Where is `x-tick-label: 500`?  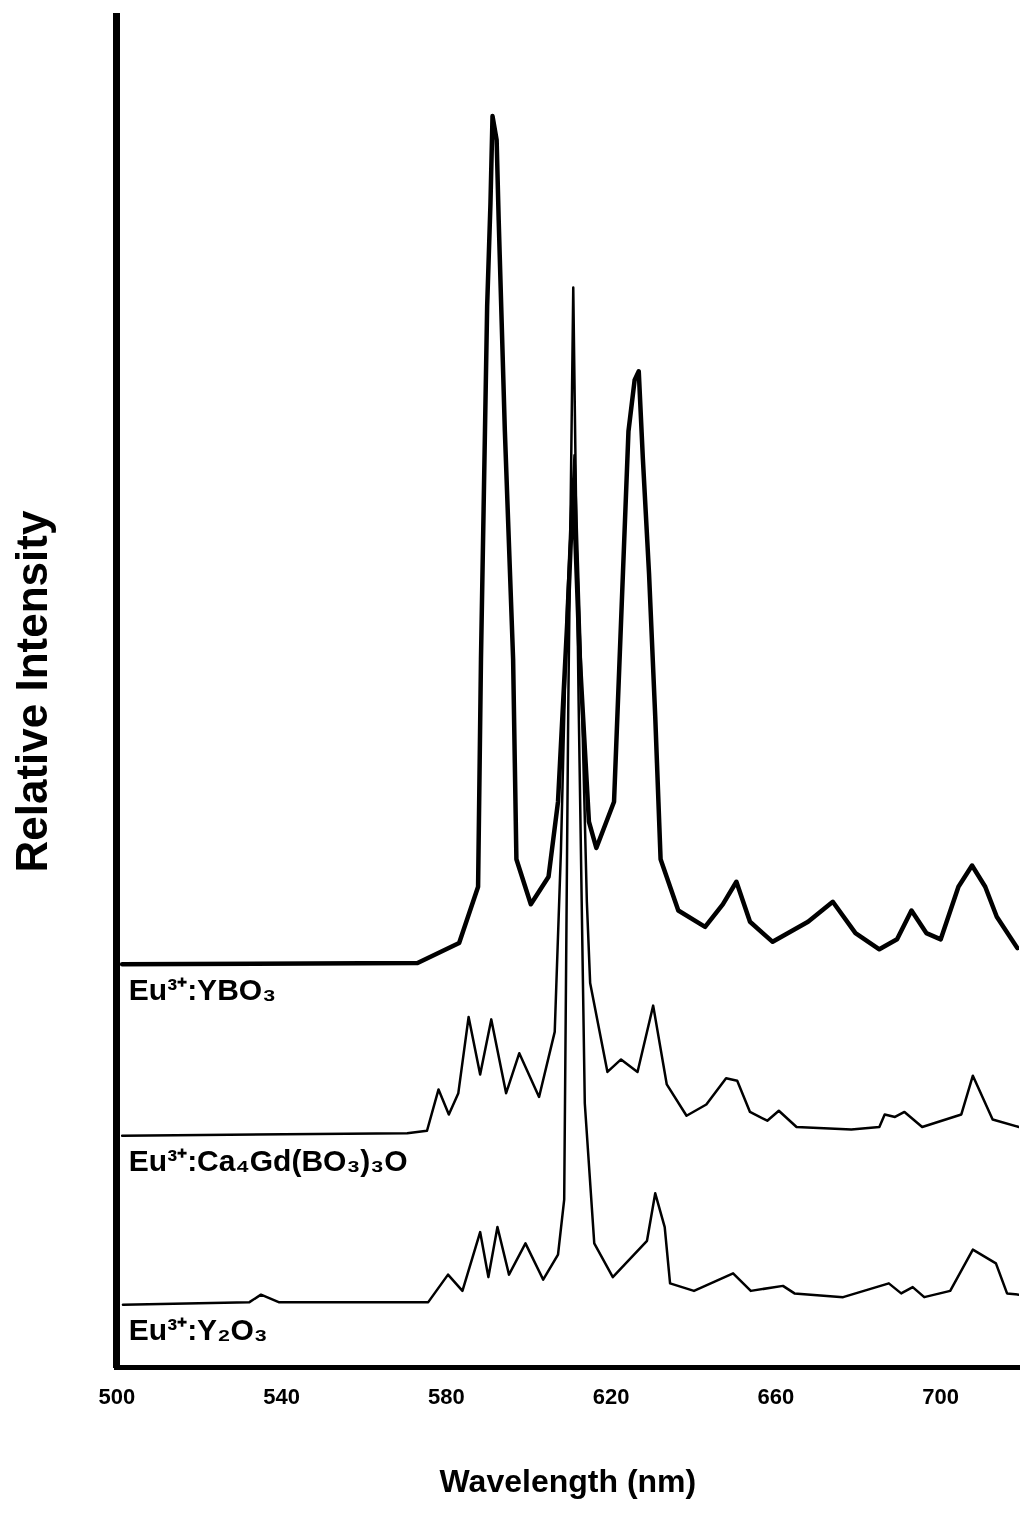
x-tick-label: 500 is located at coordinates (117, 1397).